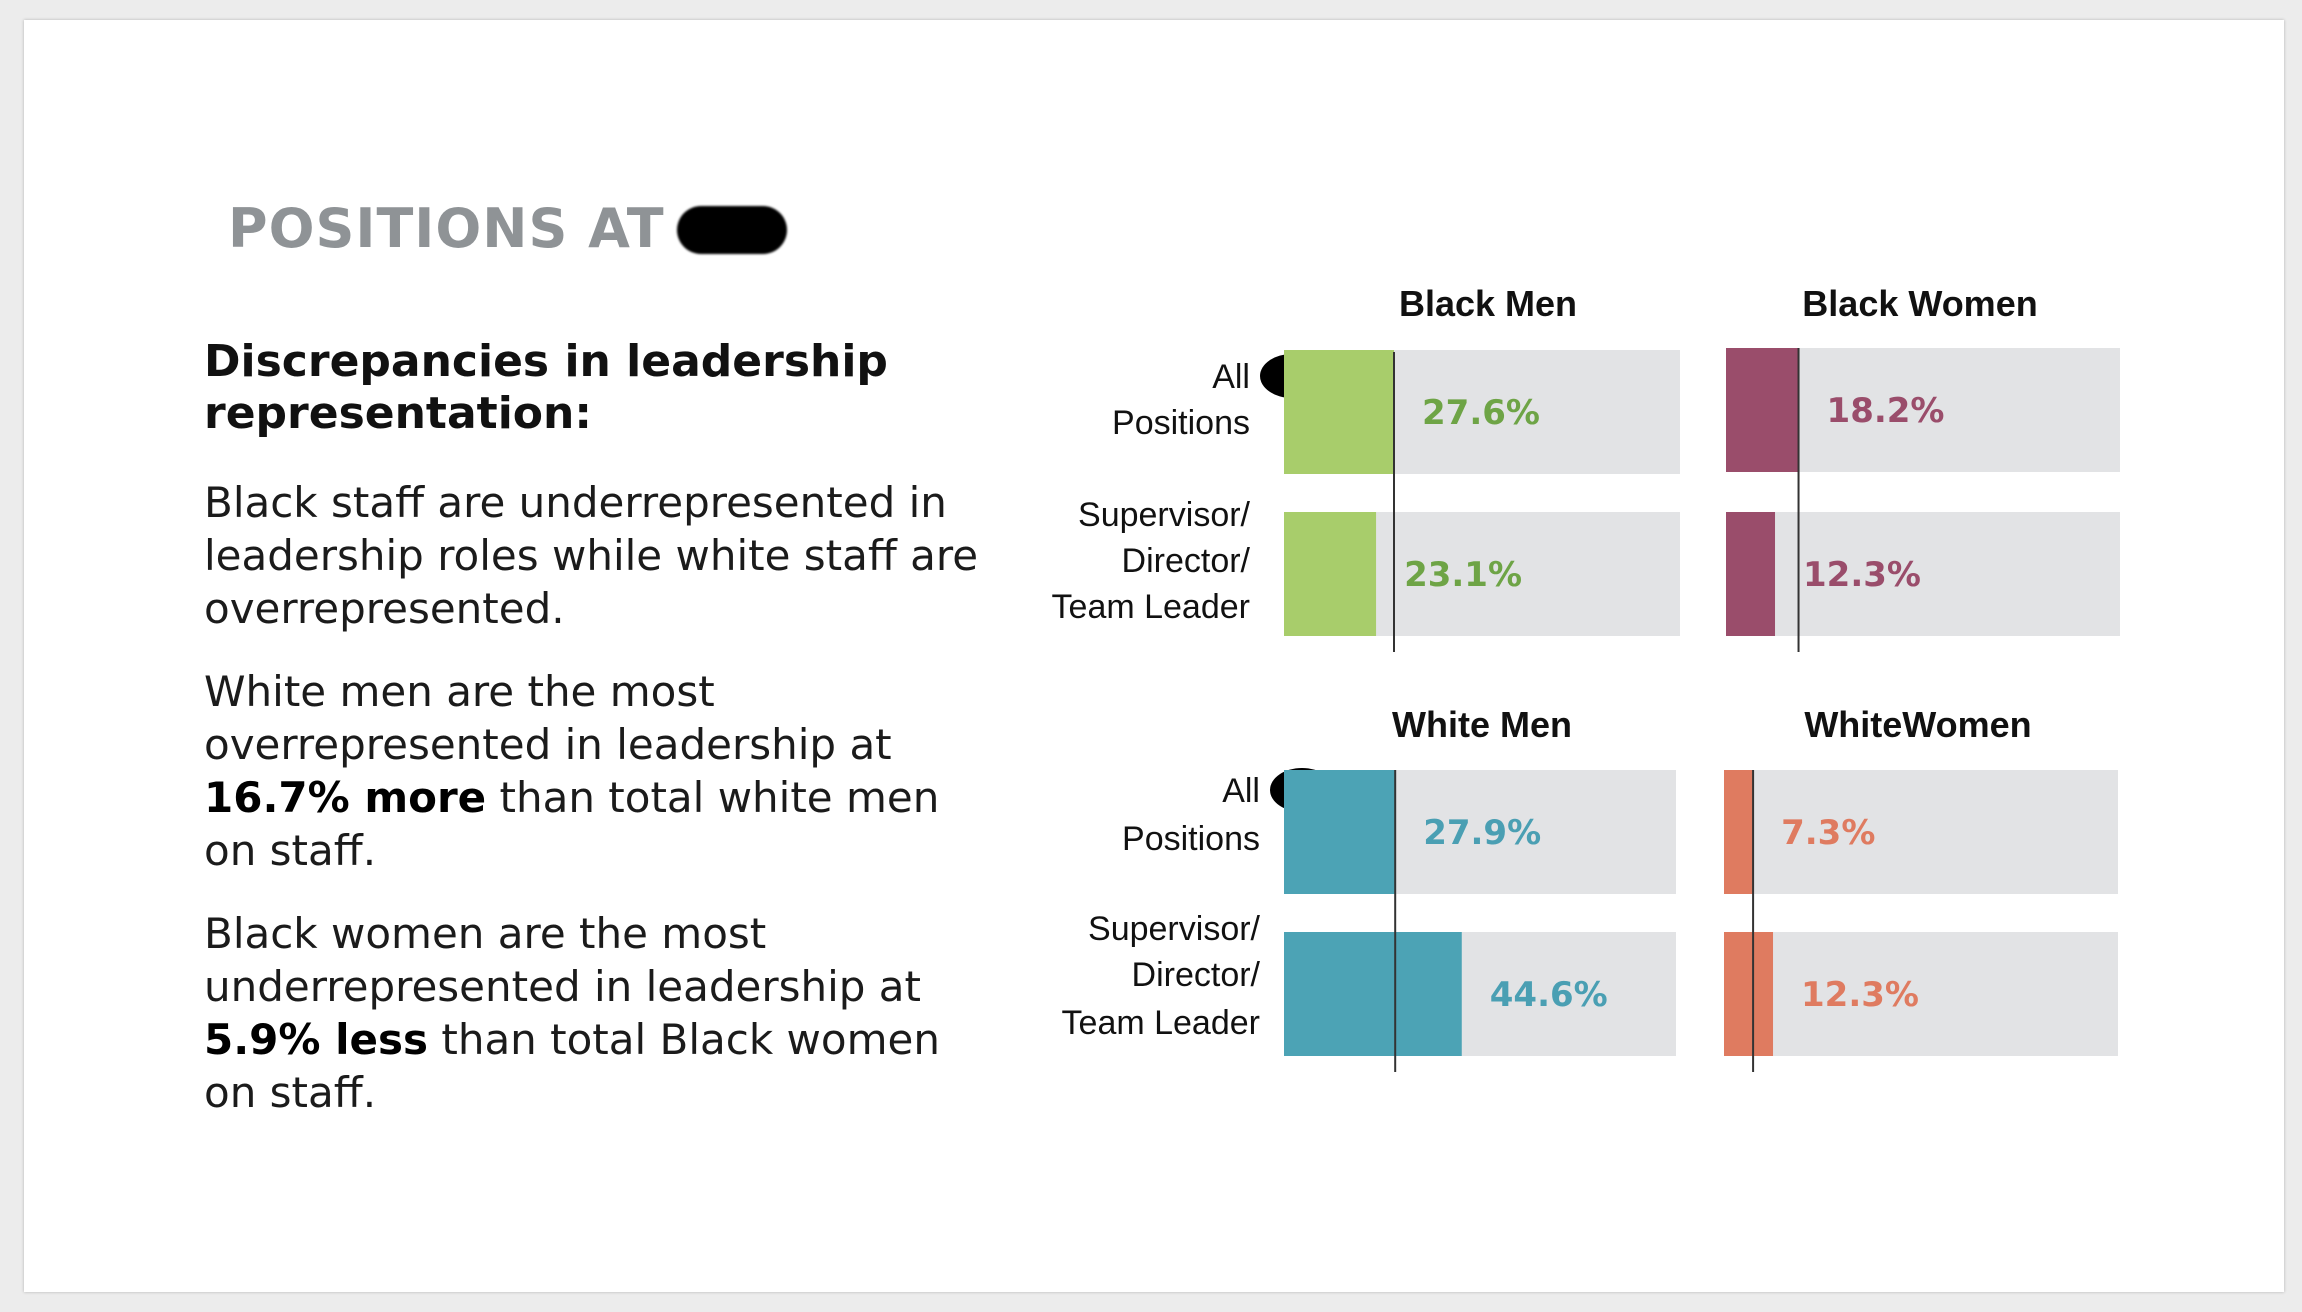  Describe the element at coordinates (1463, 575) in the screenshot. I see `data-label-0-1: 23.1%` at that location.